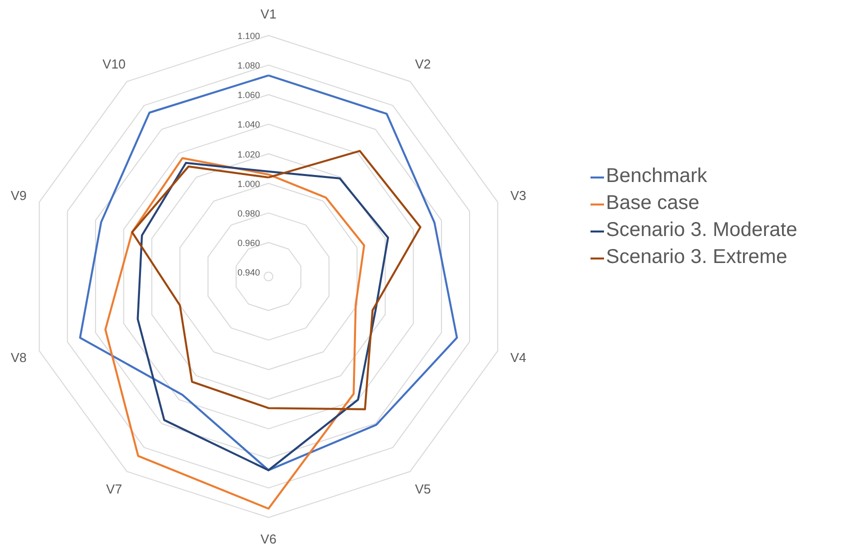 The image size is (861, 549). I want to click on spoke-label: V1, so click(268, 14).